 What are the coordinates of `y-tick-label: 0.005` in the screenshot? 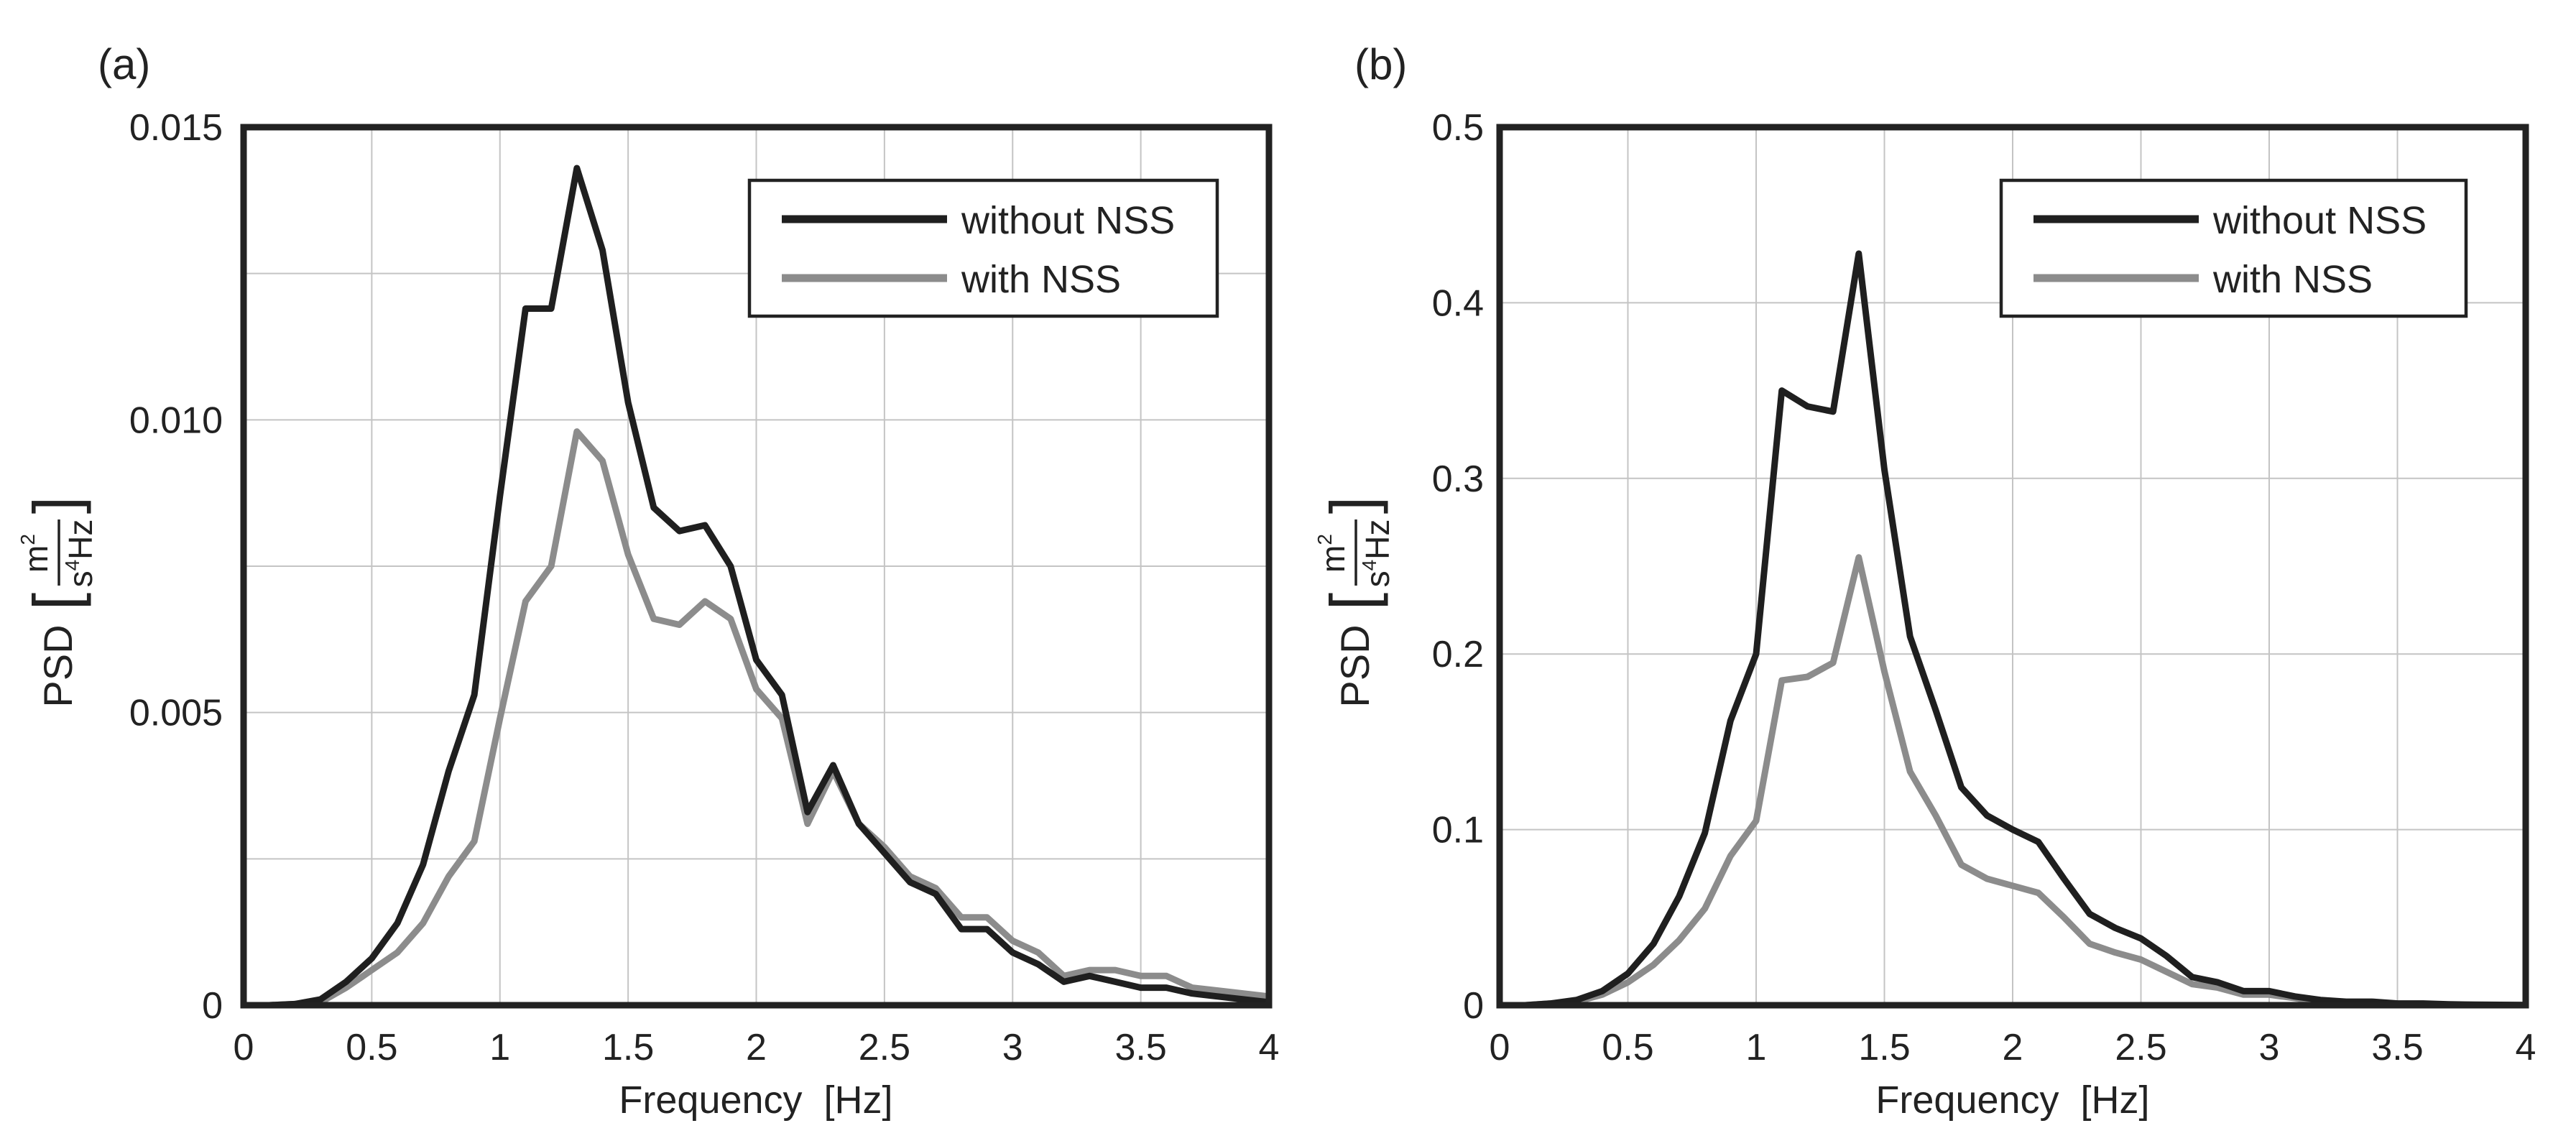 It's located at (176, 713).